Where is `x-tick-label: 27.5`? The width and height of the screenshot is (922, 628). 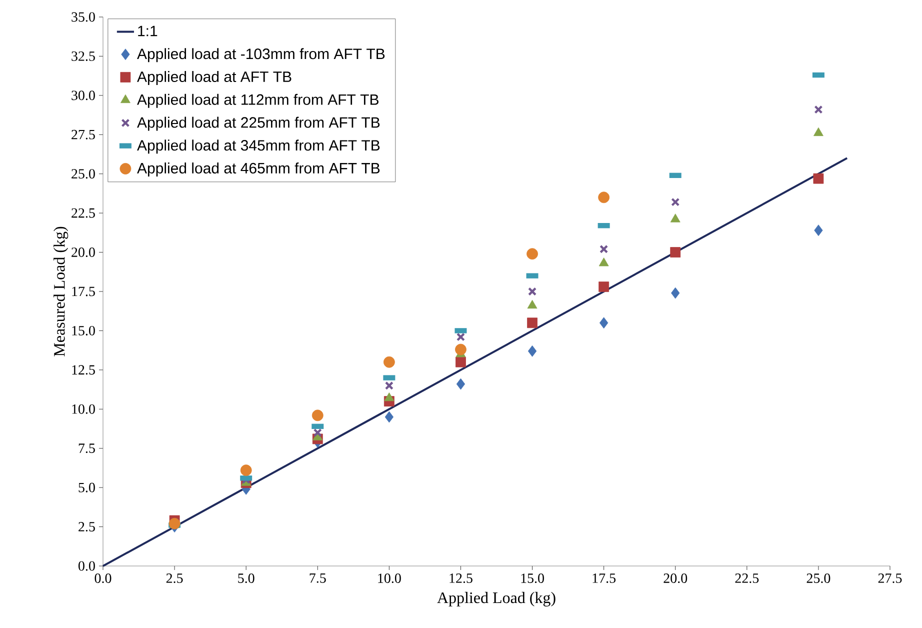 x-tick-label: 27.5 is located at coordinates (890, 578).